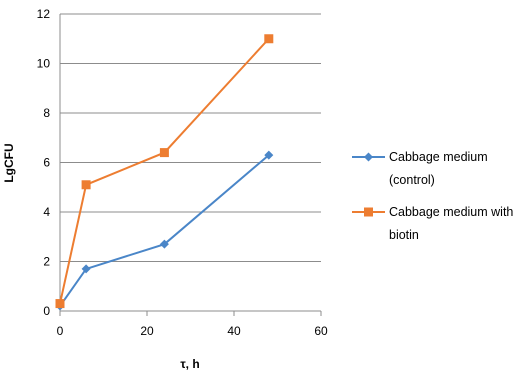 The image size is (530, 376). Describe the element at coordinates (44, 64) in the screenshot. I see `y-tick-label: 10` at that location.